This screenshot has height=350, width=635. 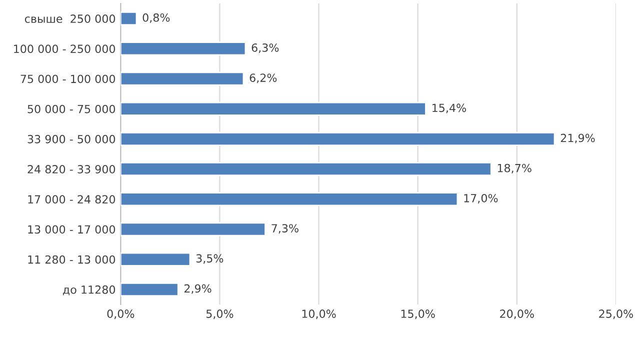 I want to click on y-tick-label: 11 280 - 13 000, so click(x=72, y=259).